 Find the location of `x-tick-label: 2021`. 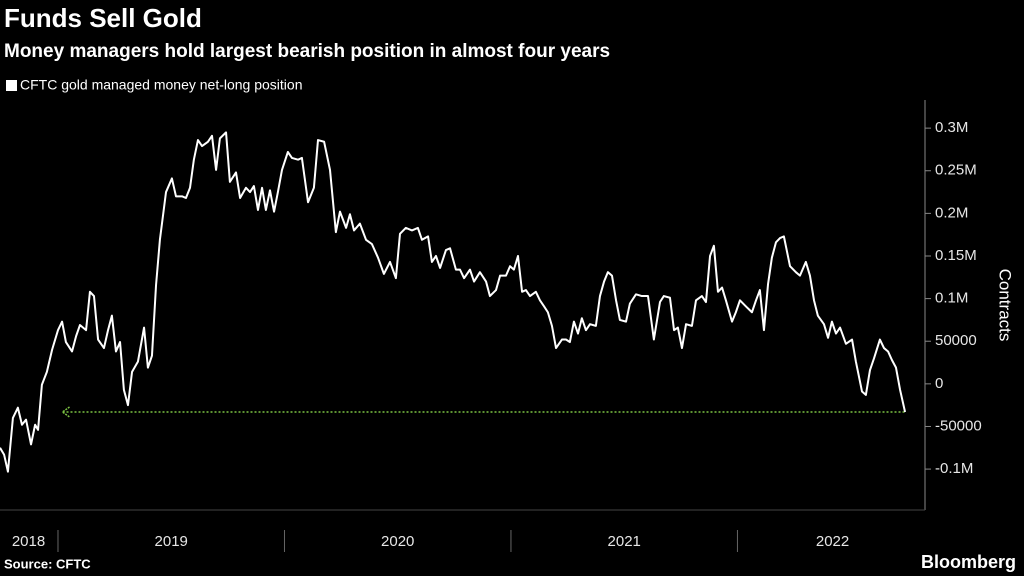

x-tick-label: 2021 is located at coordinates (624, 541).